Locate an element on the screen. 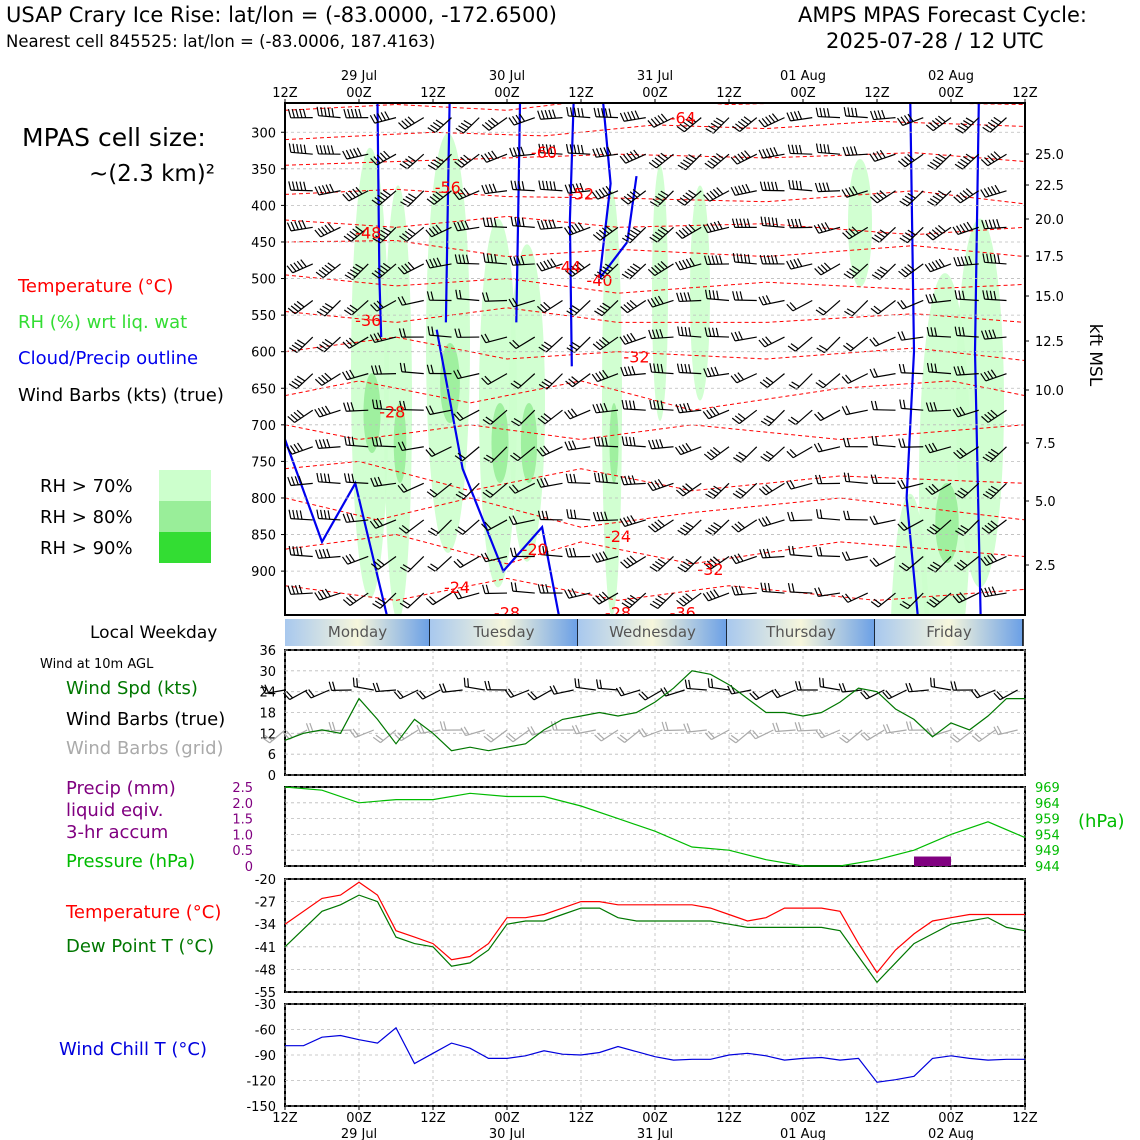  cloud-outline is located at coordinates (336, 527).